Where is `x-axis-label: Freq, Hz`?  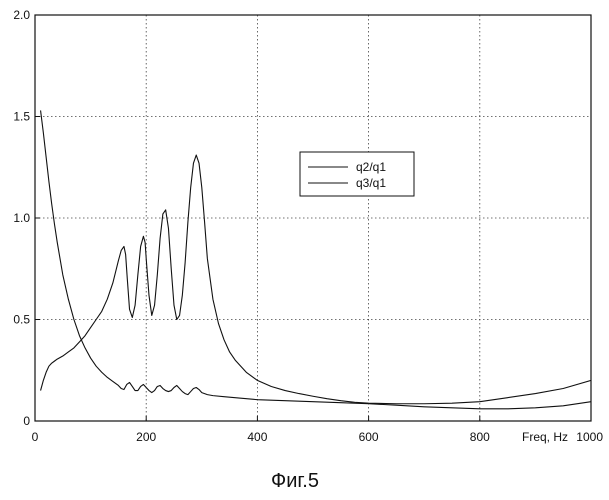
x-axis-label: Freq, Hz is located at coordinates (545, 437).